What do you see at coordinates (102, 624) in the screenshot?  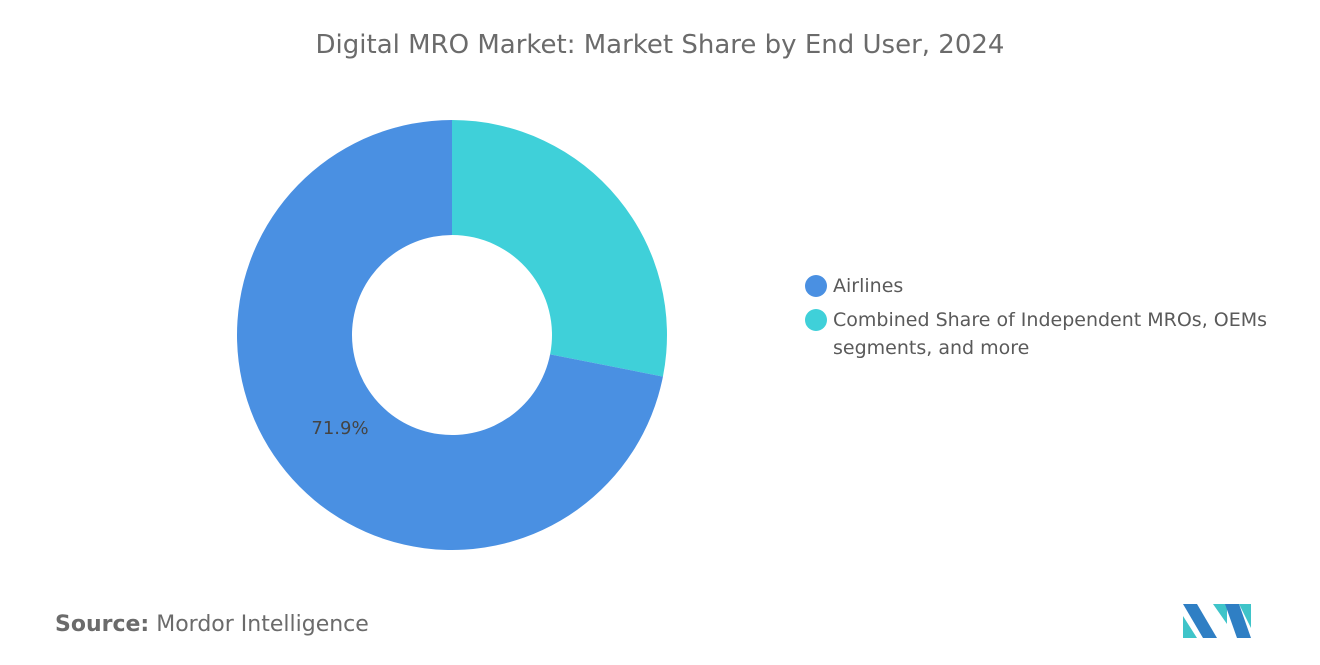 I see `source-label: Source:` at bounding box center [102, 624].